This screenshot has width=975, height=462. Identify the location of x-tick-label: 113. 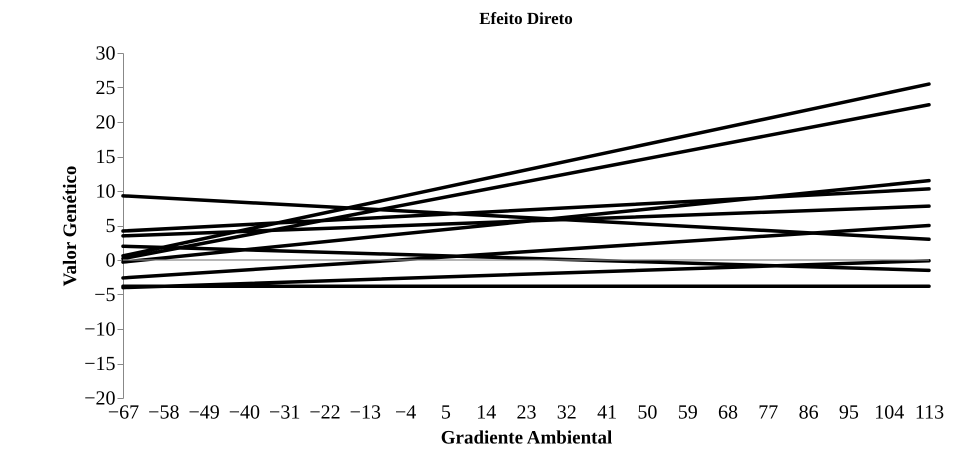
(929, 413).